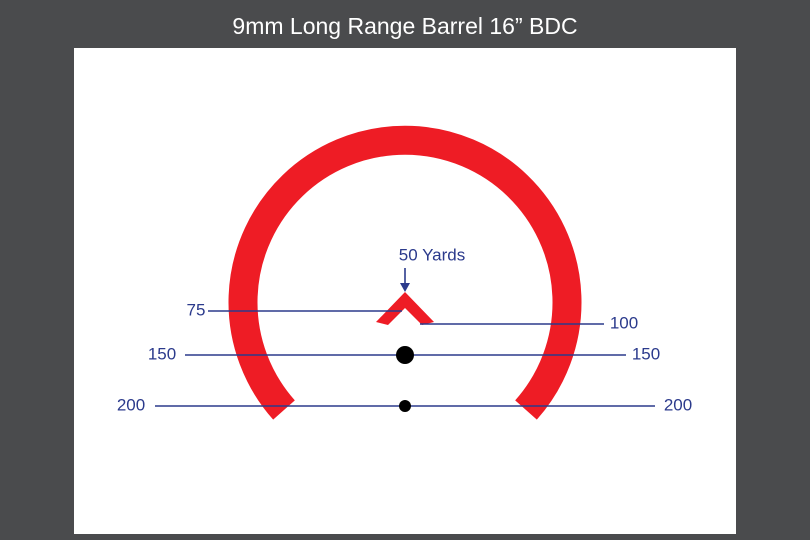 This screenshot has height=540, width=810. Describe the element at coordinates (404, 26) in the screenshot. I see `title: 9mm Long Range Barrel 16” BDC` at that location.